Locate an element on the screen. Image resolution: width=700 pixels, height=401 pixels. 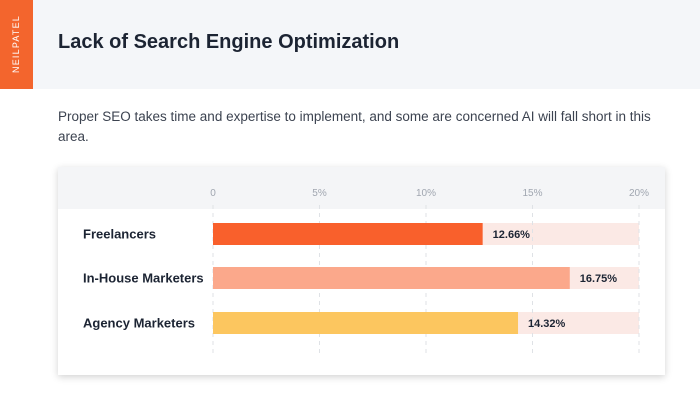
brand-logo-text: NEILPATEL is located at coordinates (16, 44).